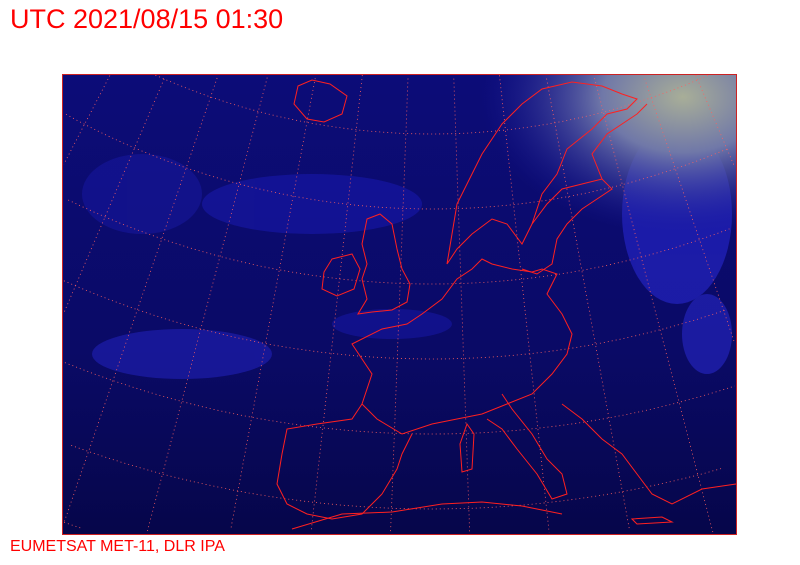  I want to click on timestamp-title: UTC 2021/08/15 01:30, so click(147, 19).